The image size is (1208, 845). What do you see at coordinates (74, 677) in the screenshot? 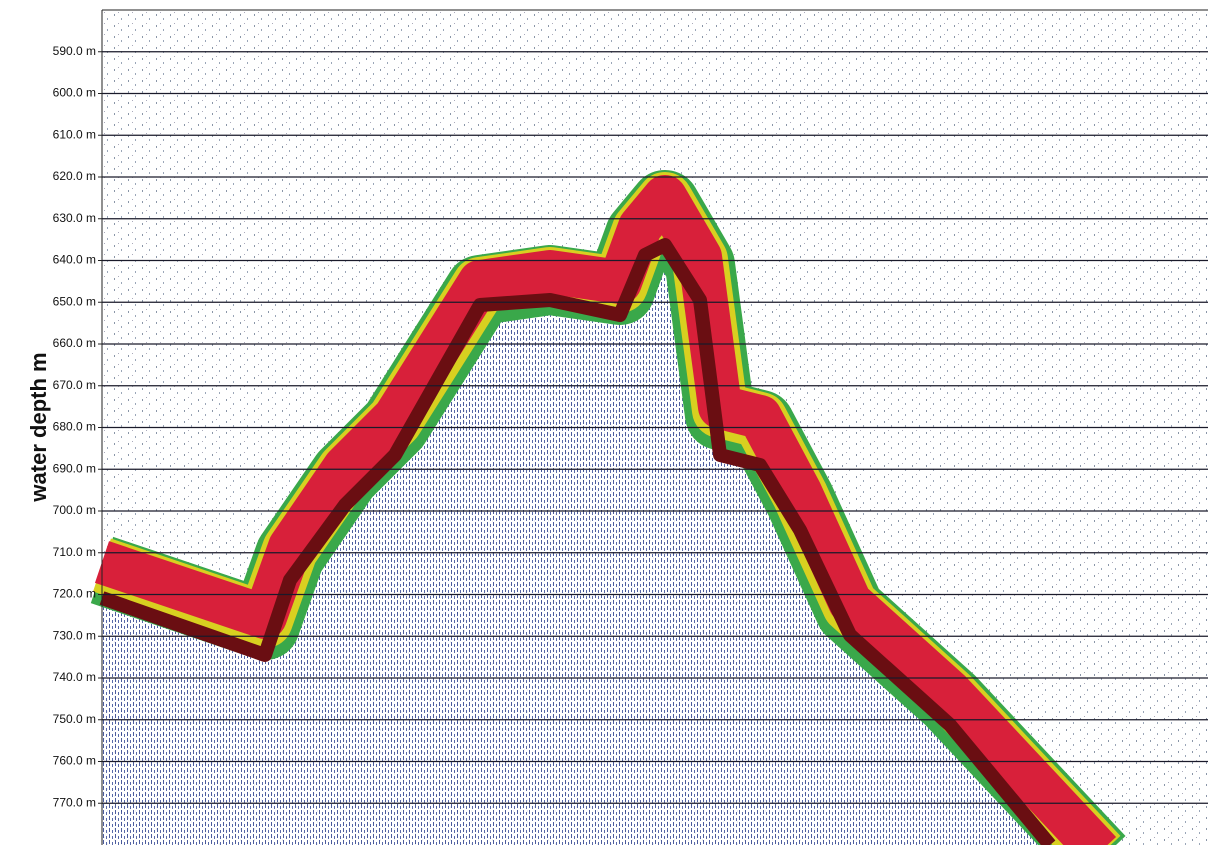
I see `y-tick-label: 740.0 m` at bounding box center [74, 677].